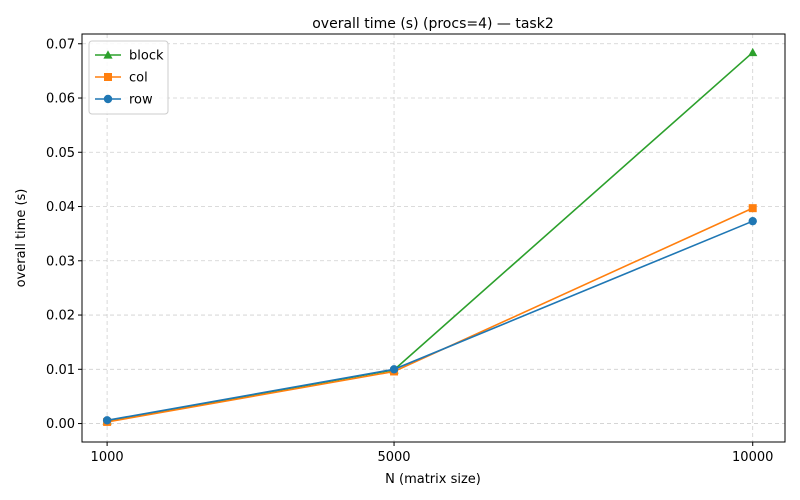  I want to click on x-axis-ticks: 1000 5000 10000, so click(432, 453).